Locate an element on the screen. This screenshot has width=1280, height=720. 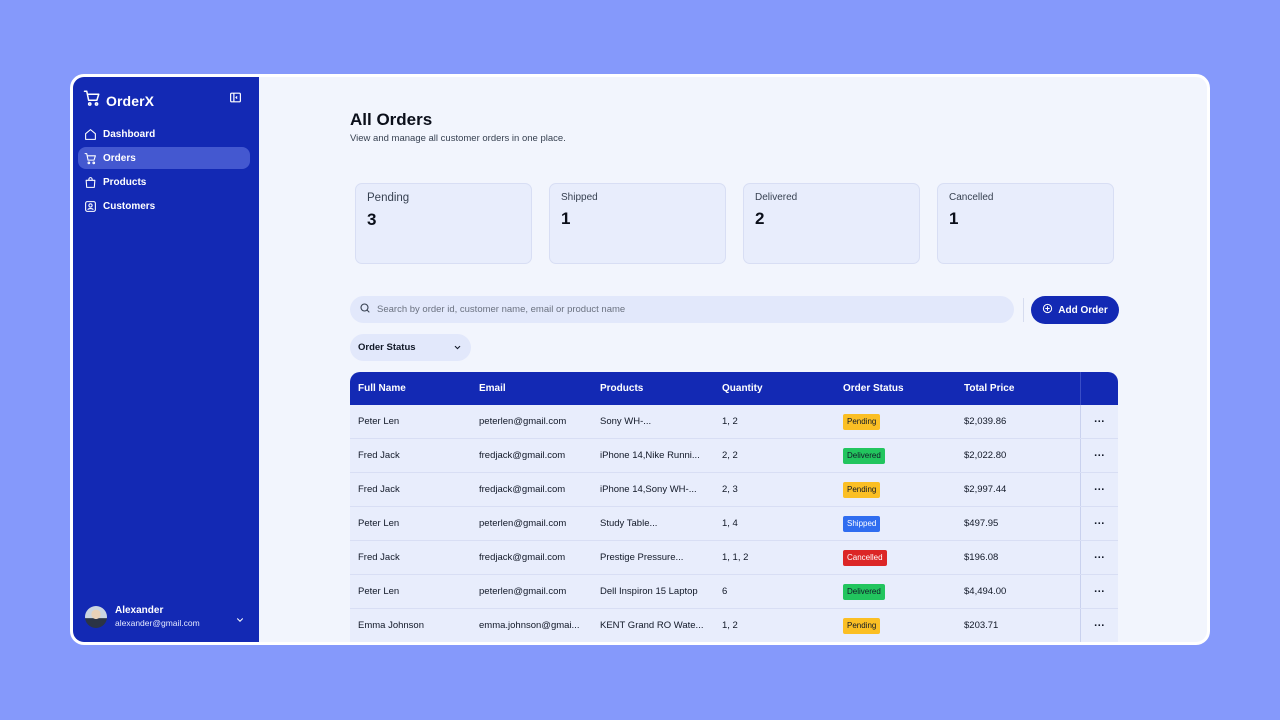
sidebar-item-label: Dashboard is located at coordinates (129, 134).